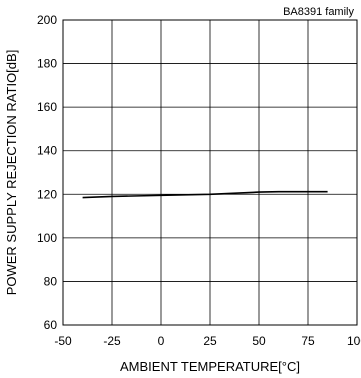 The height and width of the screenshot is (378, 361). Describe the element at coordinates (63, 341) in the screenshot. I see `x-tick-label: -50` at that location.